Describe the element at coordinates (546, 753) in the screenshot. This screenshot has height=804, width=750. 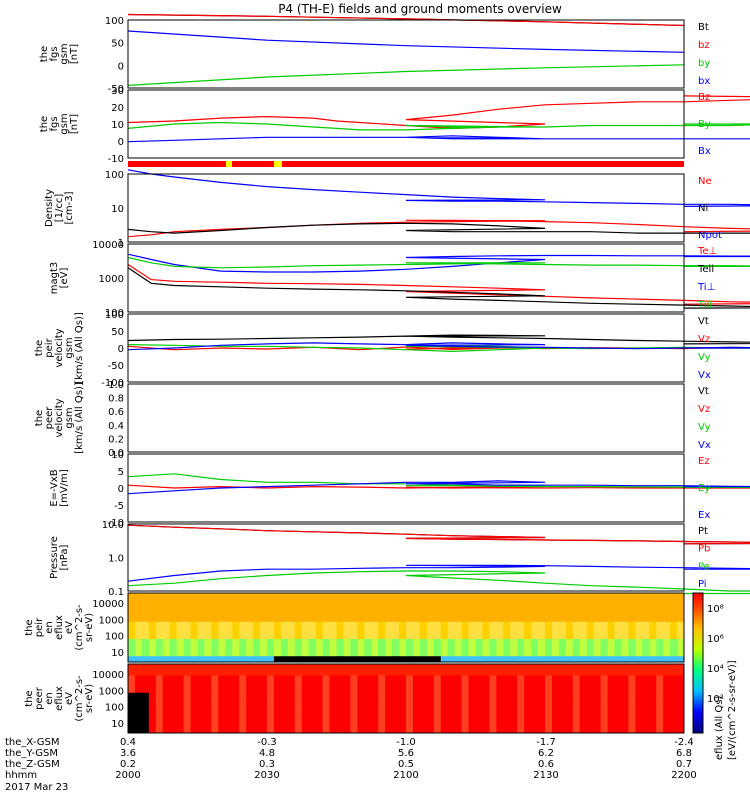
I see `footer-value: 6.2` at that location.